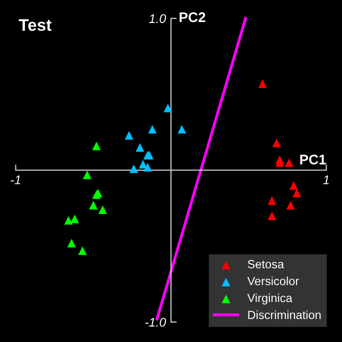 This screenshot has height=342, width=342. Describe the element at coordinates (155, 322) in the screenshot. I see `y-tick-label: -1.0` at that location.